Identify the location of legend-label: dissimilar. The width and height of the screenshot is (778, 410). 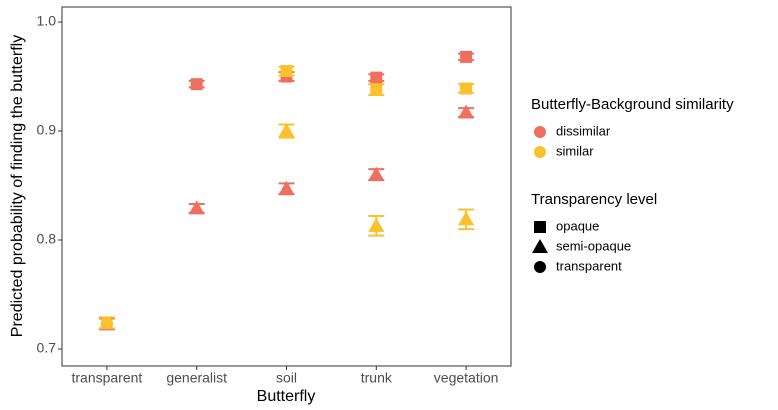
(583, 130).